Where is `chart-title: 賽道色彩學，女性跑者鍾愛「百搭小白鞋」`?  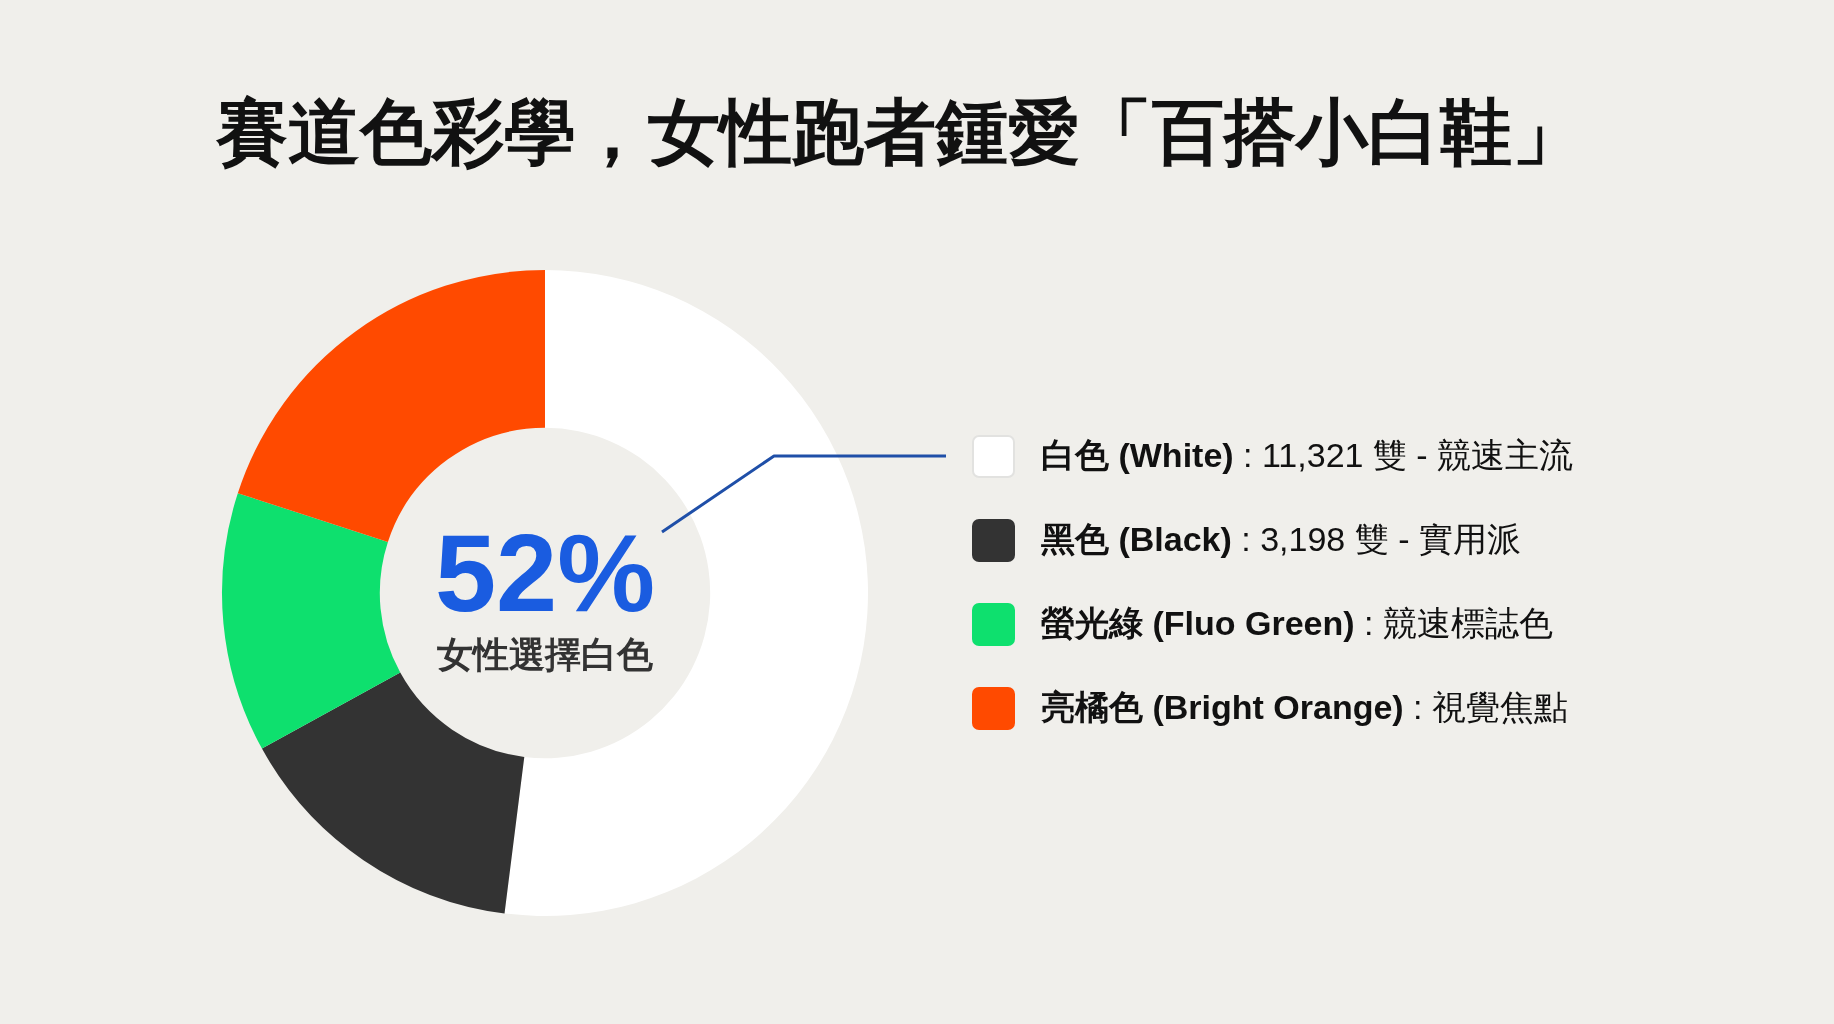
chart-title: 賽道色彩學，女性跑者鍾愛「百搭小白鞋」 is located at coordinates (900, 132).